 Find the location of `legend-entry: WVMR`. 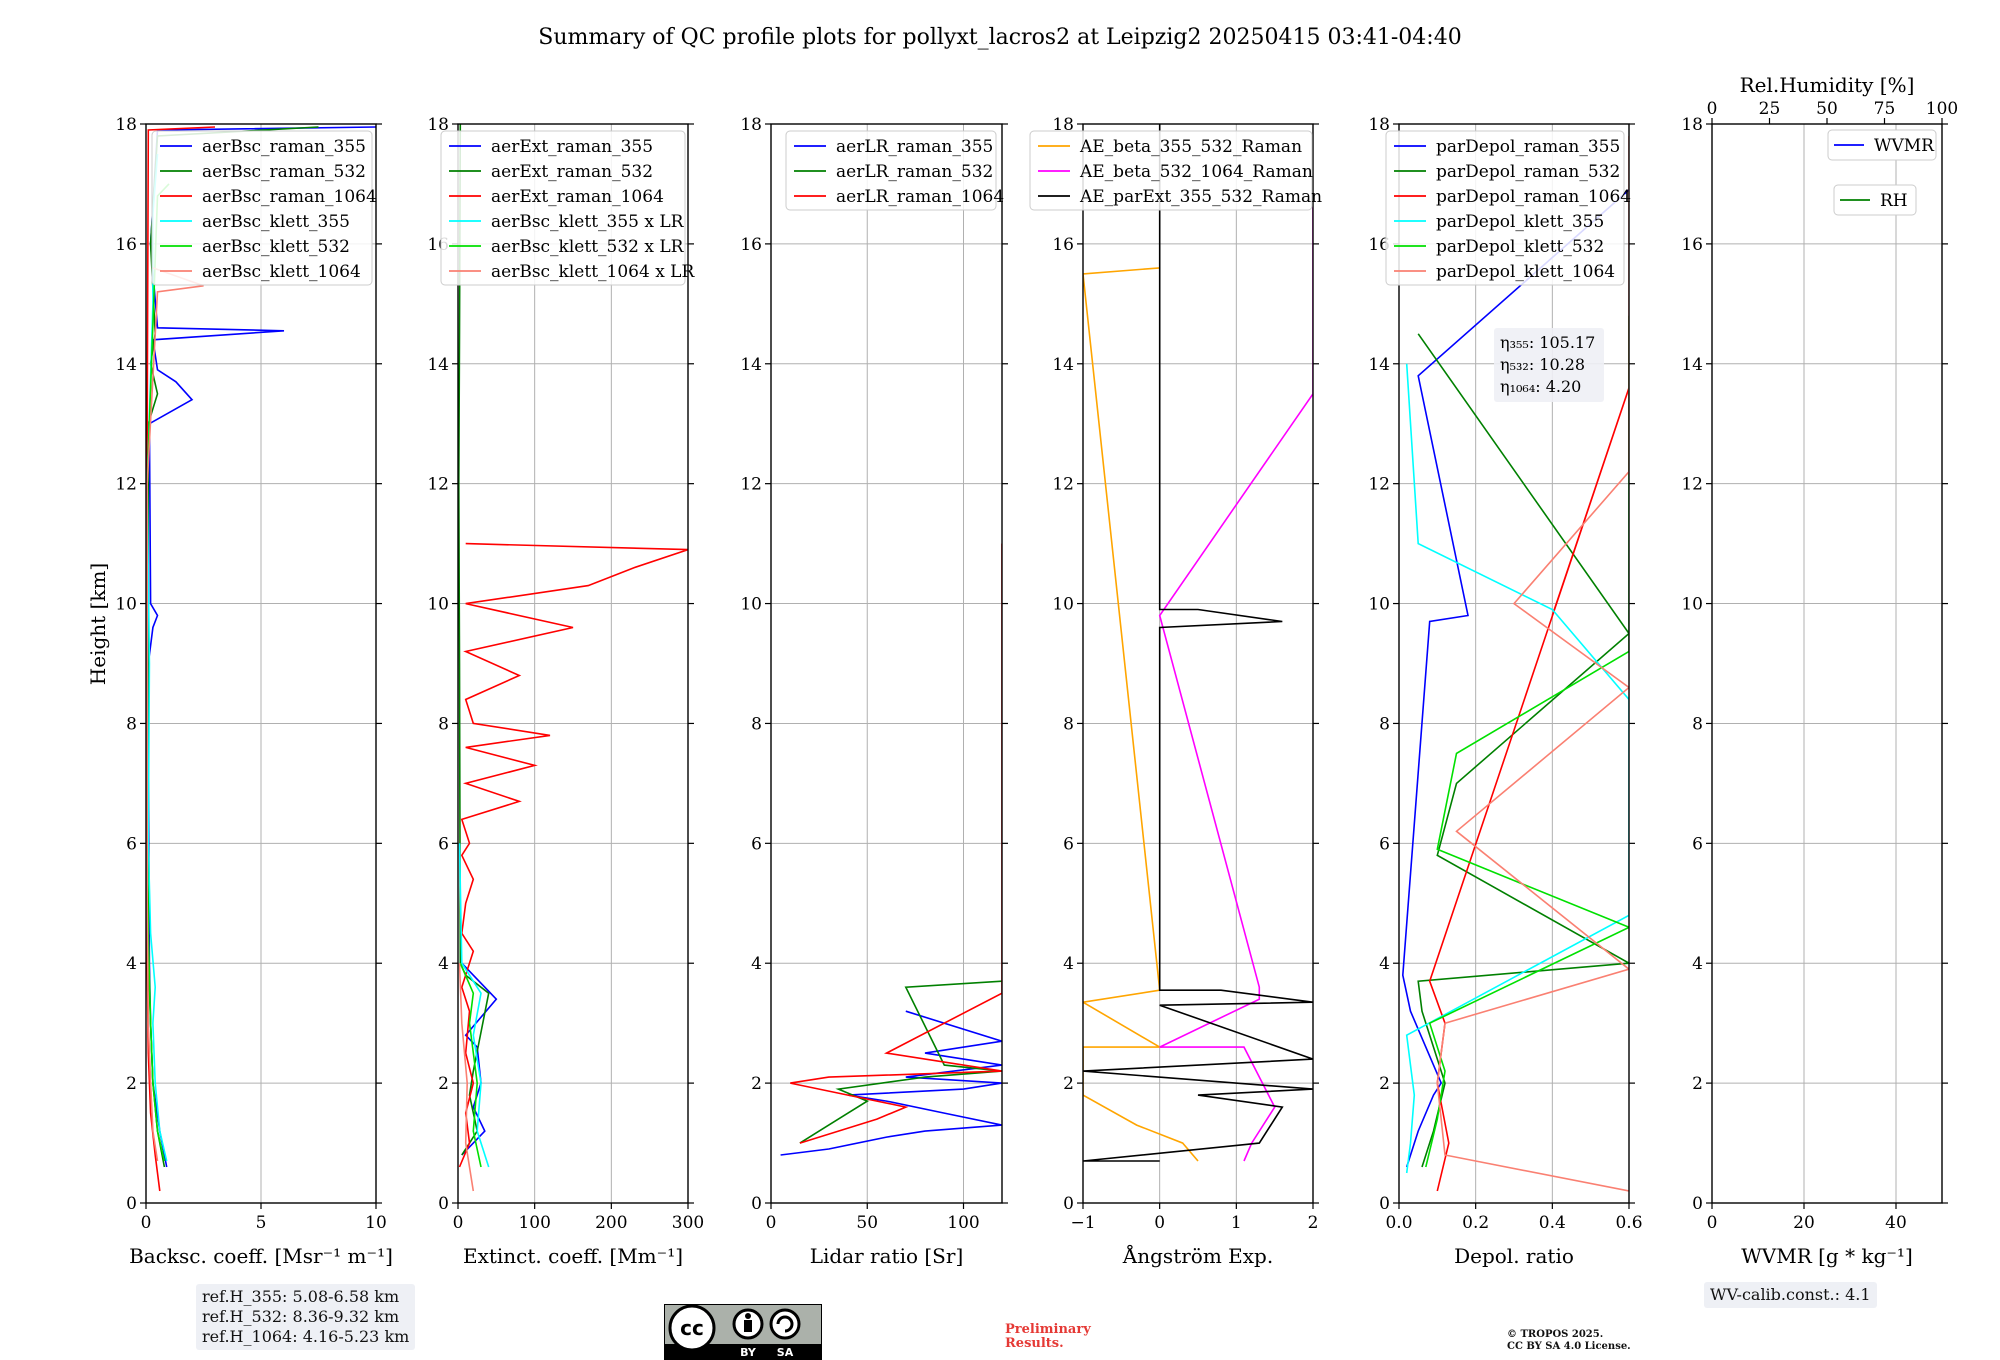

legend-entry: WVMR is located at coordinates (1904, 146).